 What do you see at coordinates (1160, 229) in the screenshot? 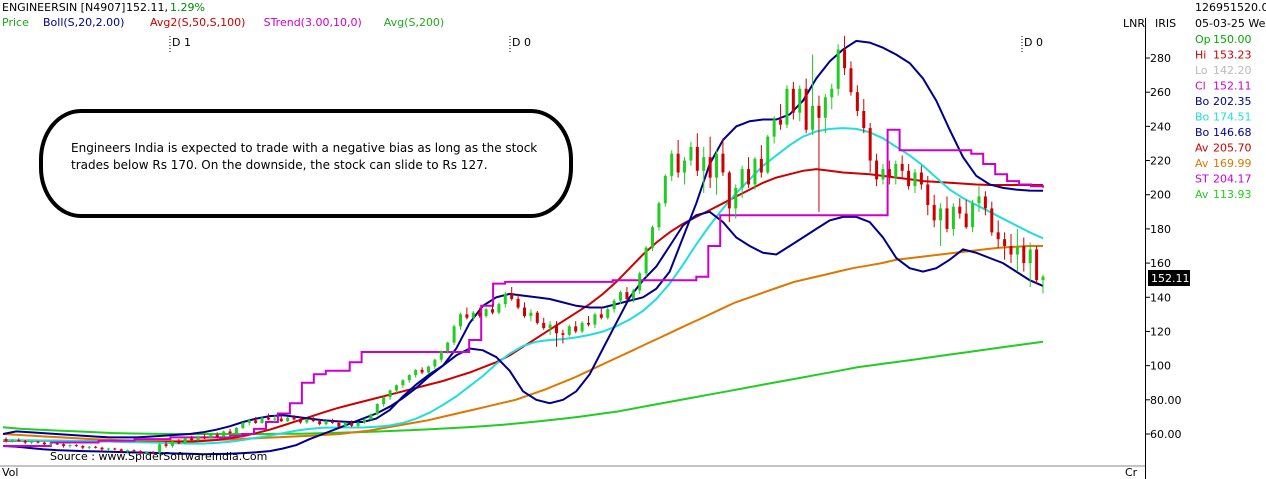
I see `price-axis-tick-label: 180` at bounding box center [1160, 229].